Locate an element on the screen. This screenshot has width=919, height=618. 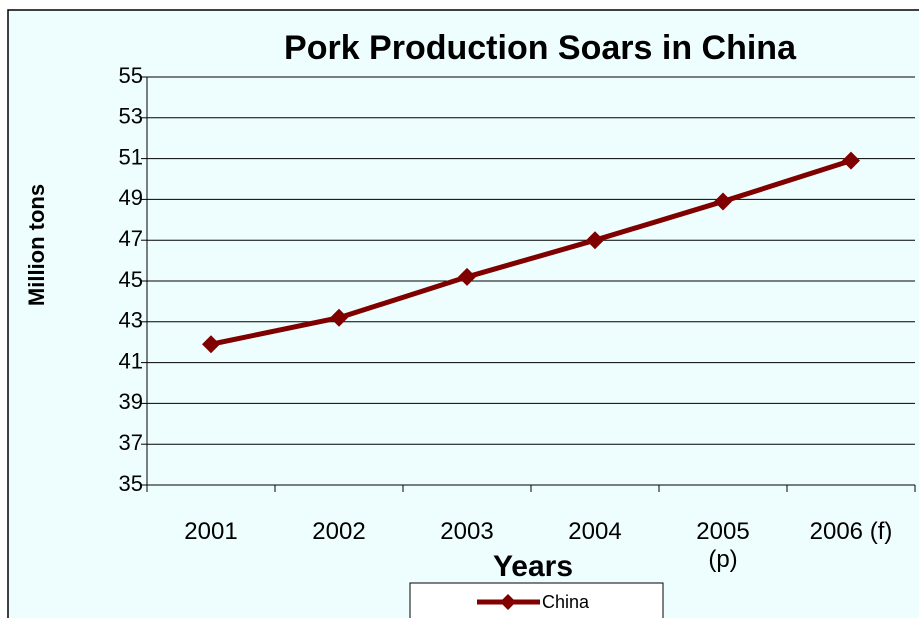
x-tick-label: 2005 (p) is located at coordinates (723, 545).